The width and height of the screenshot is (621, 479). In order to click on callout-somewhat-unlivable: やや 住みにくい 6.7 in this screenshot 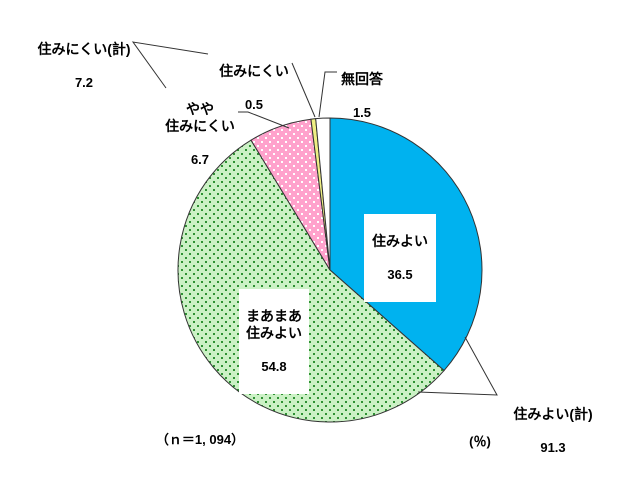, I will do `click(200, 134)`.